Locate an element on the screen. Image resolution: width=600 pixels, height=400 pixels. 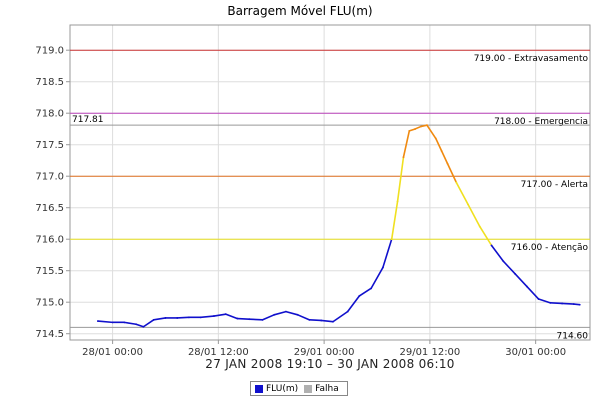
reference-line-label: 717.00 - Alerta is located at coordinates (554, 185).